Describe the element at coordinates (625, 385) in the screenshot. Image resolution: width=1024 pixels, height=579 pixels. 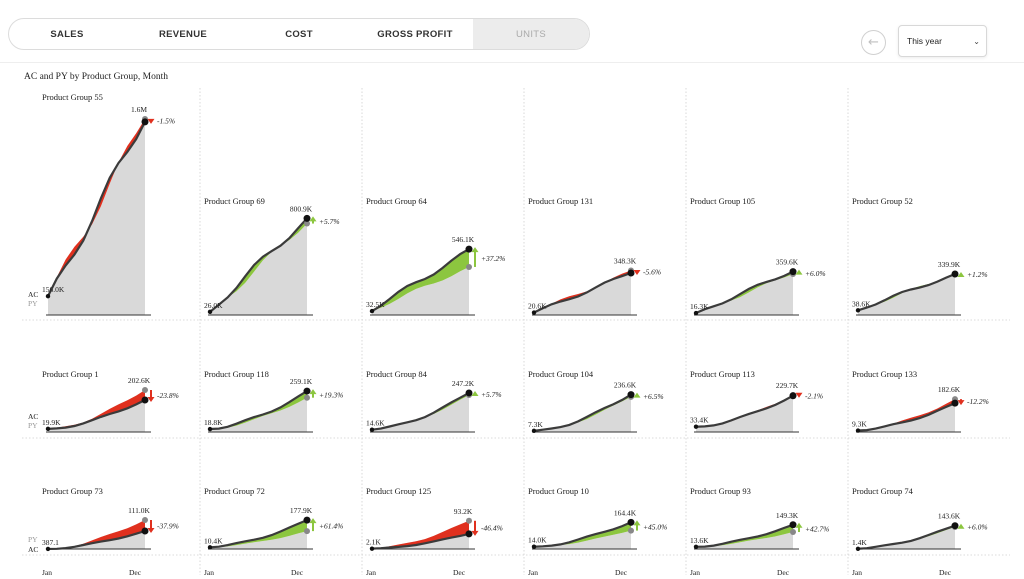
I see `end-label: 236.6K` at that location.